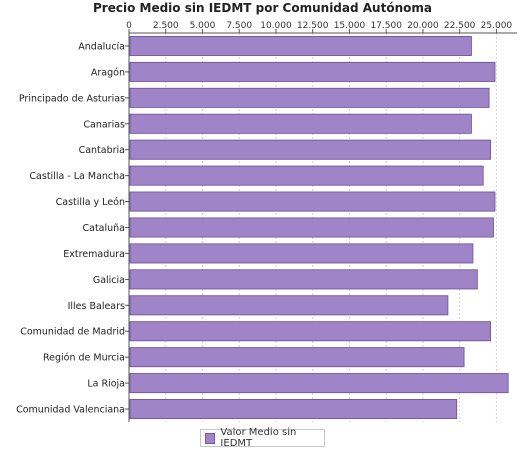 The width and height of the screenshot is (525, 450). I want to click on category-label: Castilla - La Mancha, so click(77, 176).